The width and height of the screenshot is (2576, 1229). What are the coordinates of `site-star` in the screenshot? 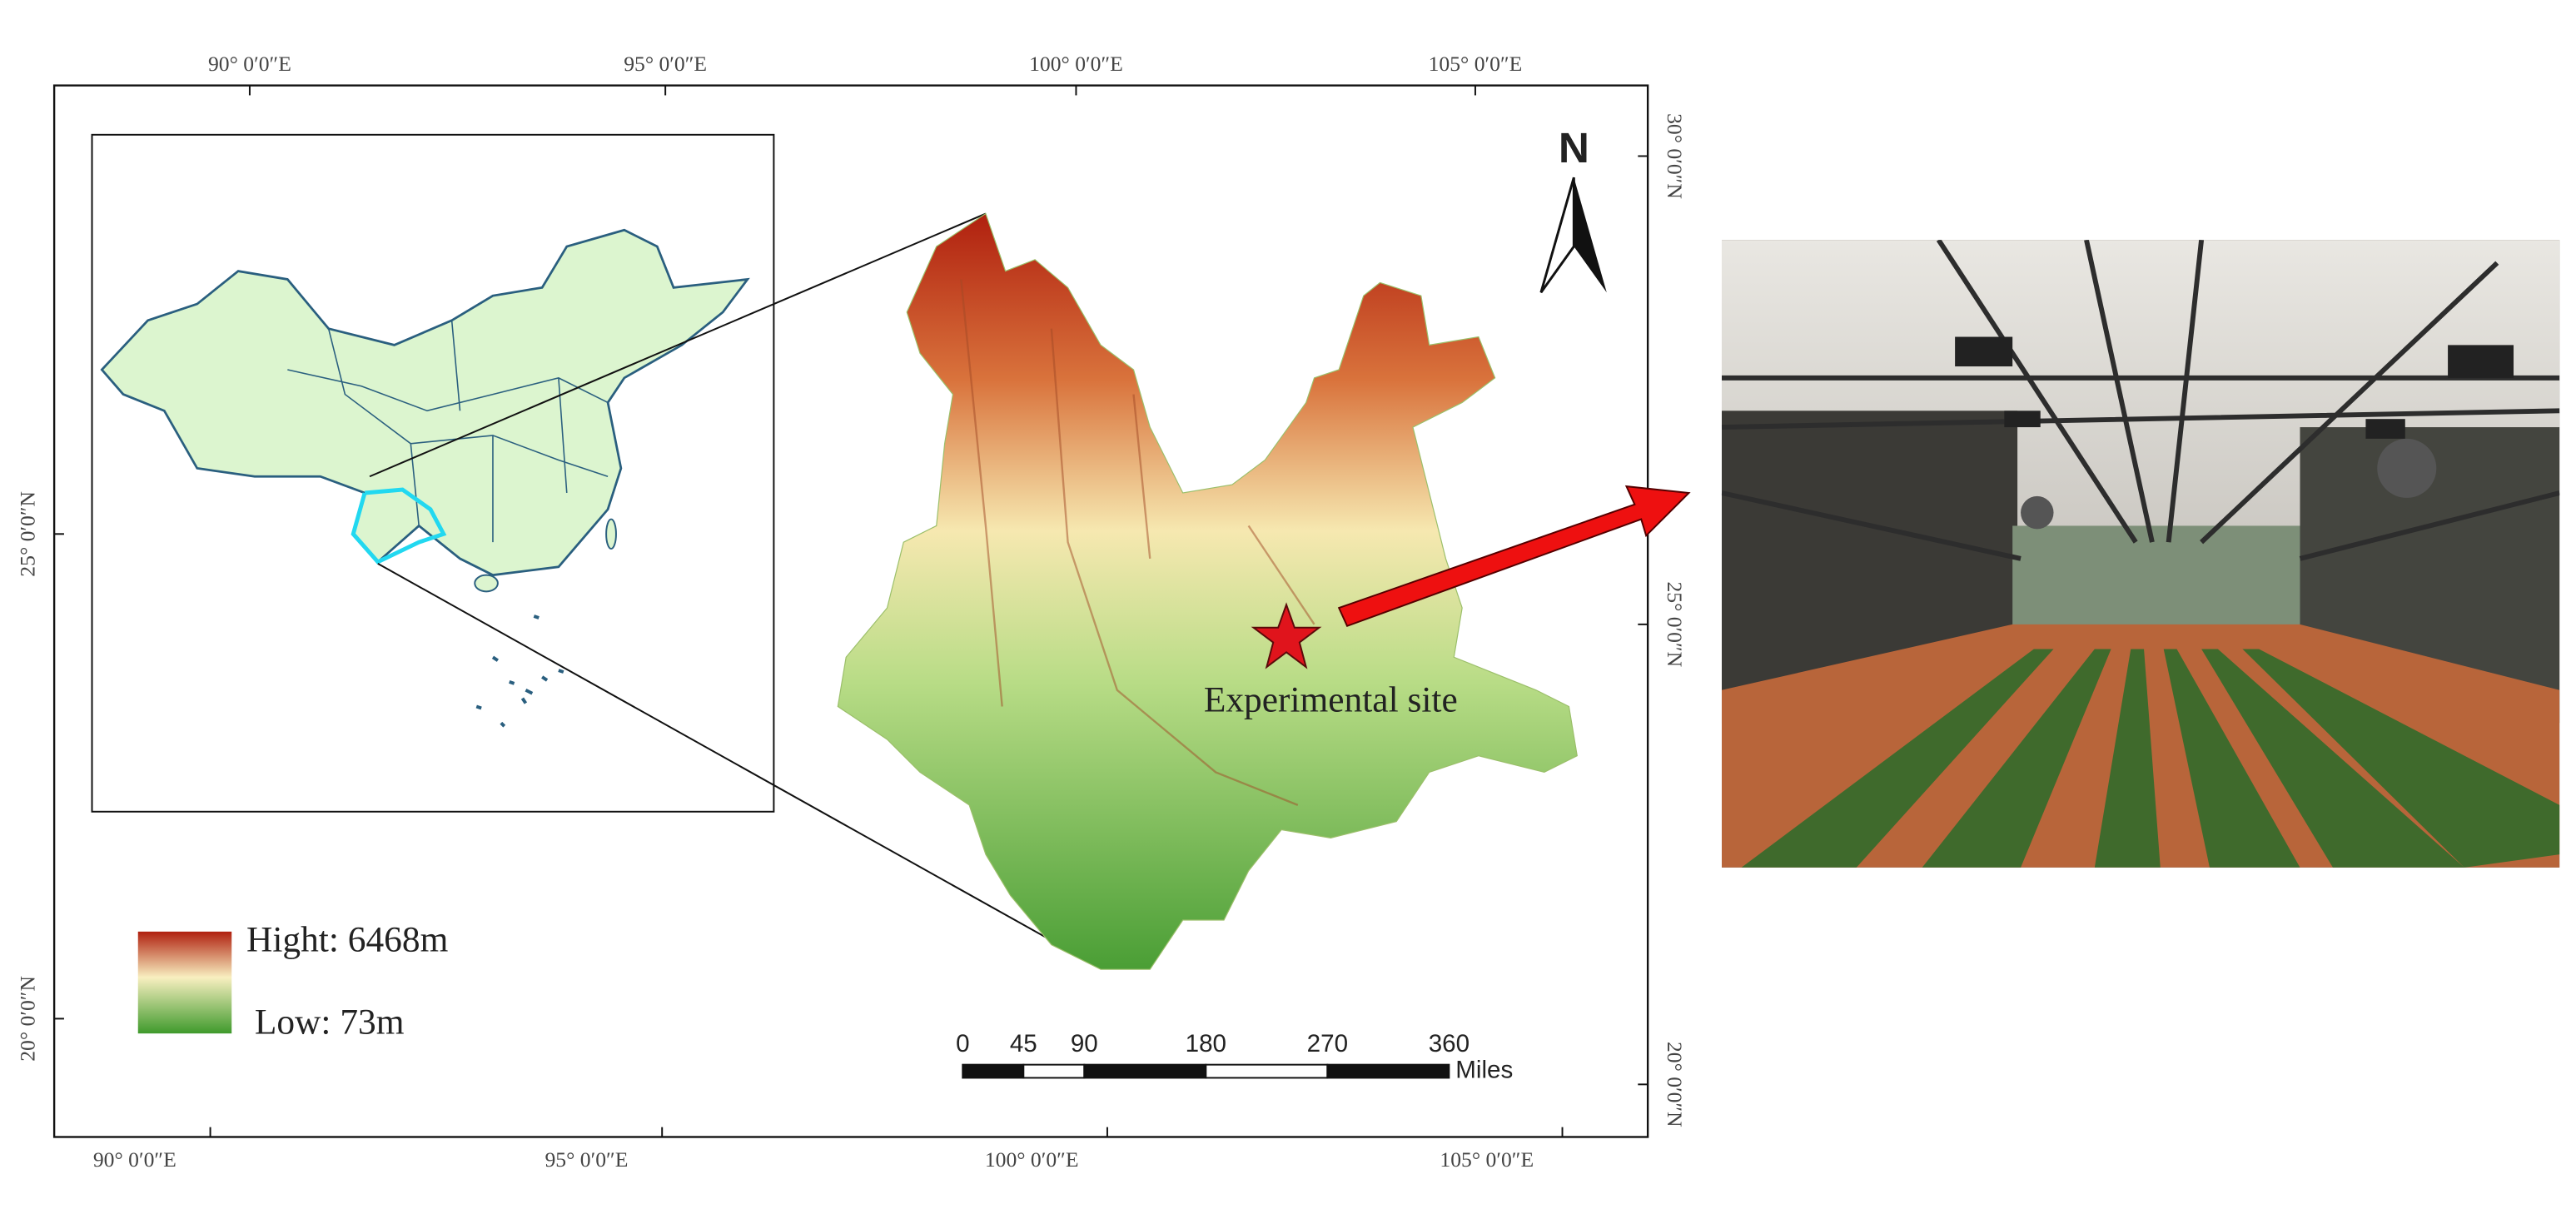 It's located at (1286, 635).